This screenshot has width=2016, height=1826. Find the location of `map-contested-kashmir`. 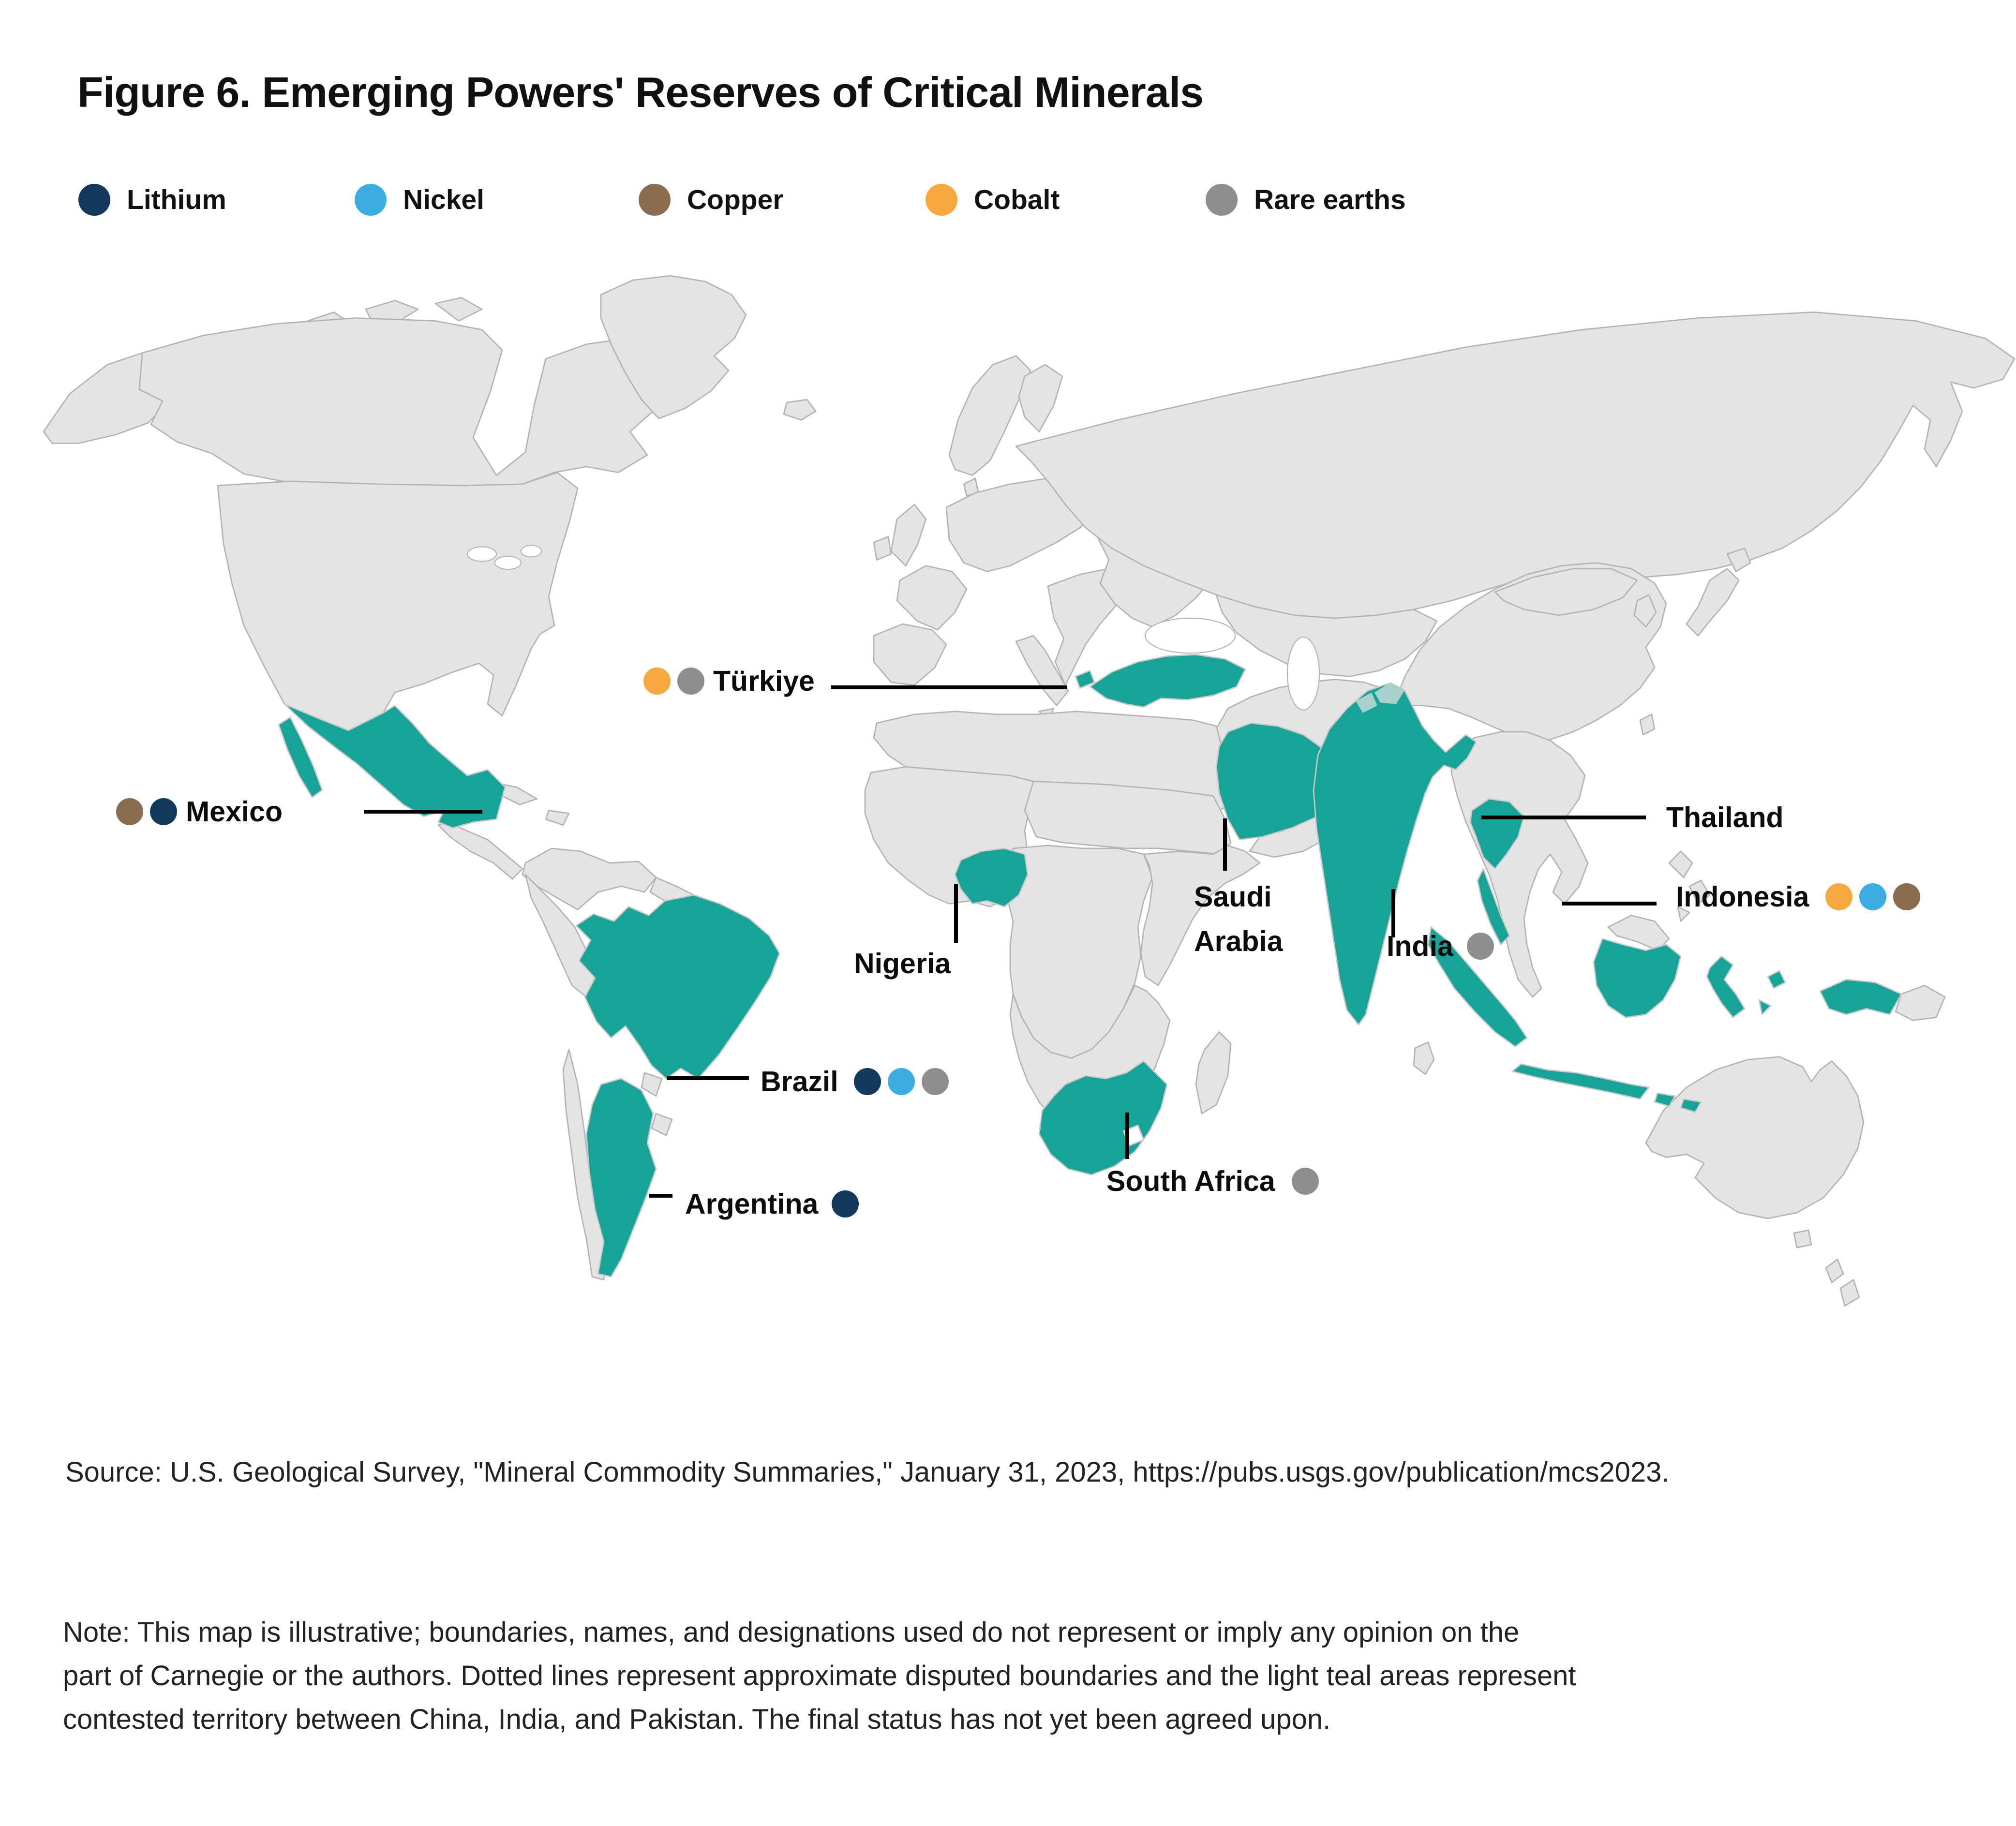

map-contested-kashmir is located at coordinates (1389, 693).